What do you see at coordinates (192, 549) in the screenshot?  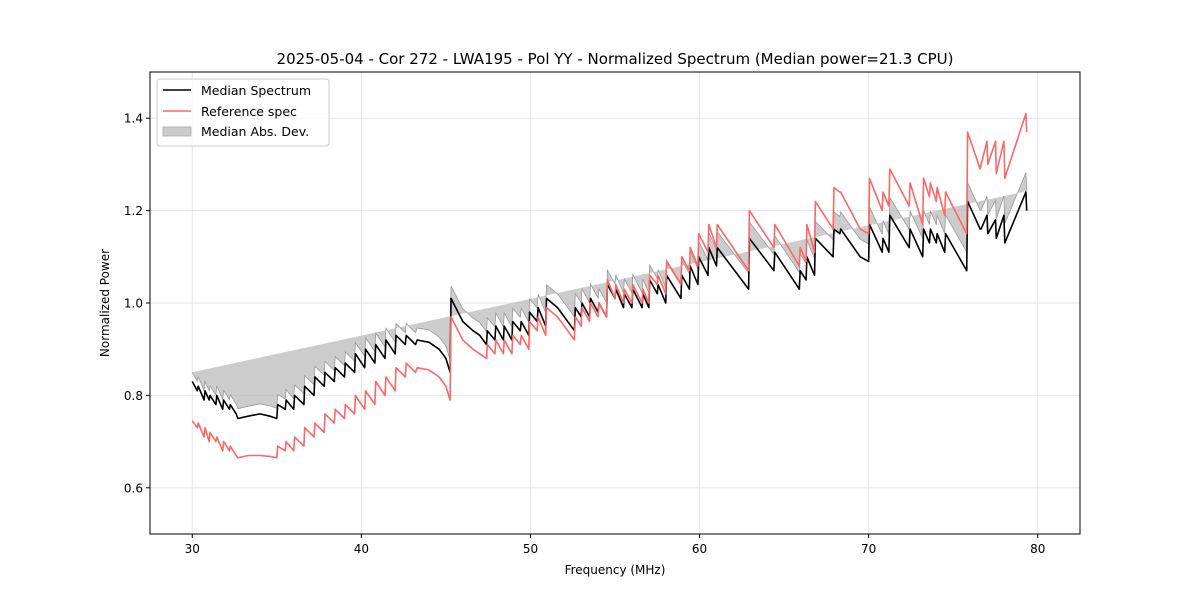 I see `x-tick-label: 30` at bounding box center [192, 549].